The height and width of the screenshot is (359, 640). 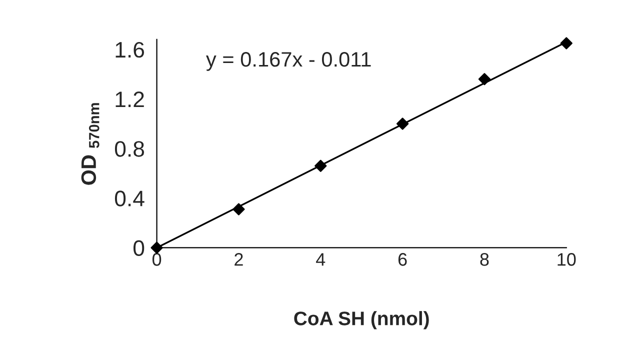 What do you see at coordinates (567, 259) in the screenshot?
I see `x-tick-label: 10` at bounding box center [567, 259].